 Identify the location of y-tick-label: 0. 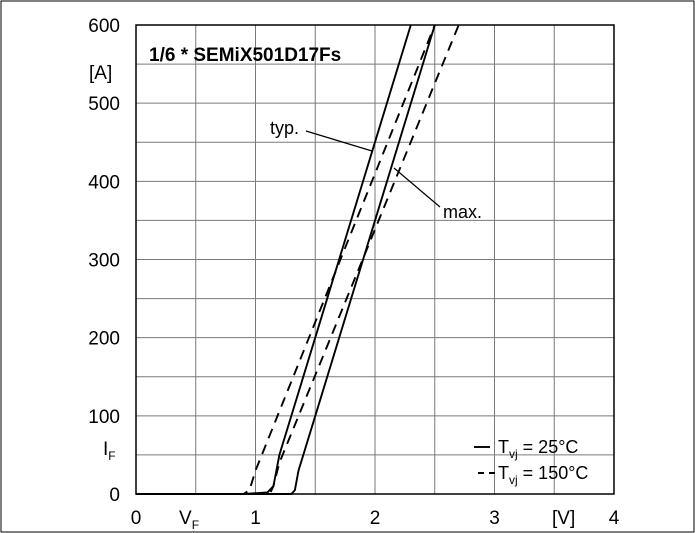
(114, 495).